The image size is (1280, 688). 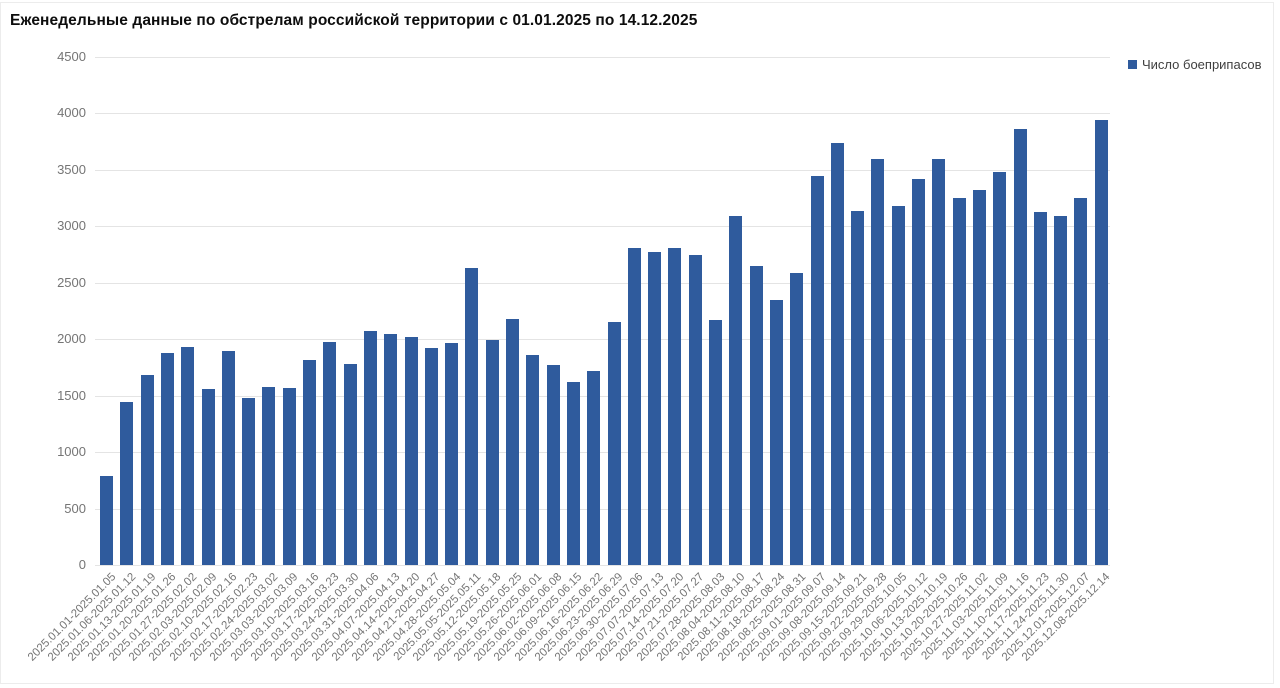 What do you see at coordinates (71, 226) in the screenshot?
I see `y-tick-label: 3000` at bounding box center [71, 226].